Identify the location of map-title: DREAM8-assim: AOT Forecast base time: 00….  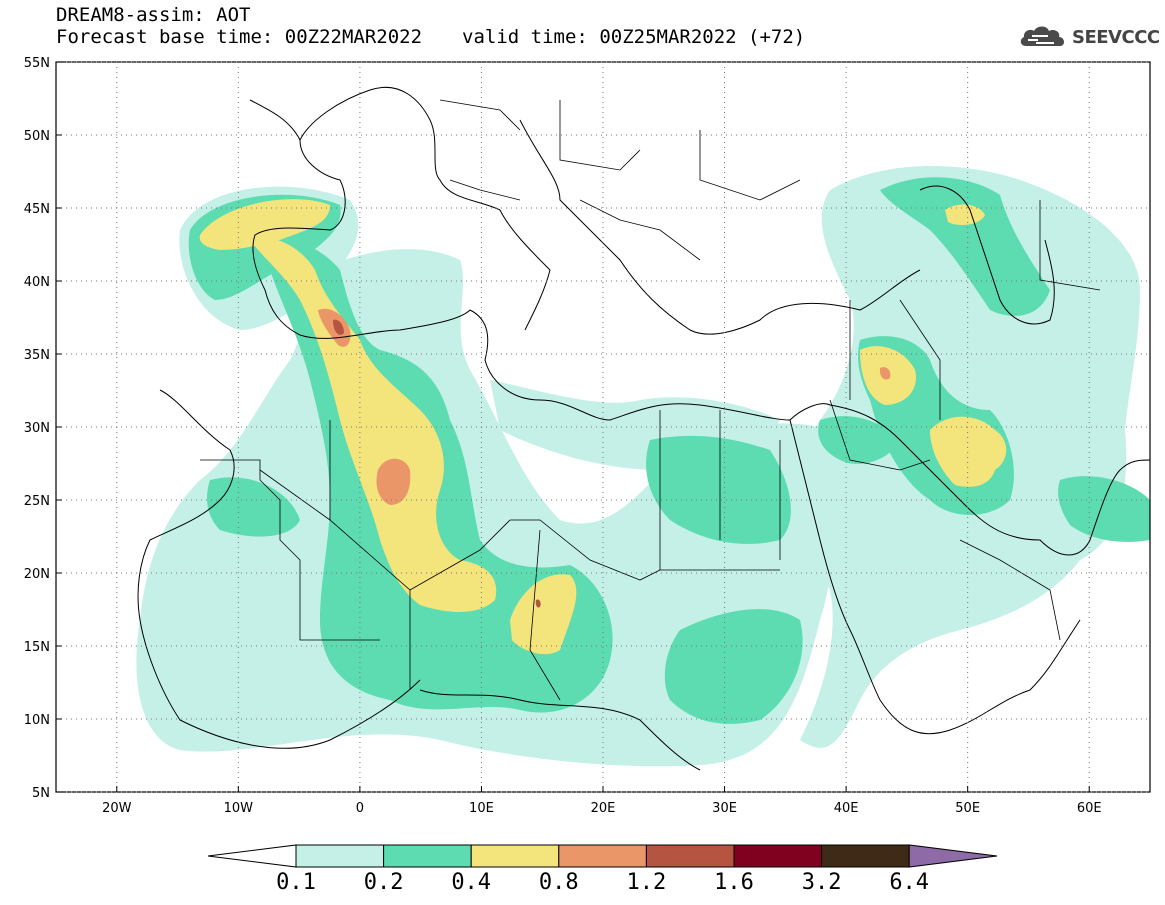
(430, 26).